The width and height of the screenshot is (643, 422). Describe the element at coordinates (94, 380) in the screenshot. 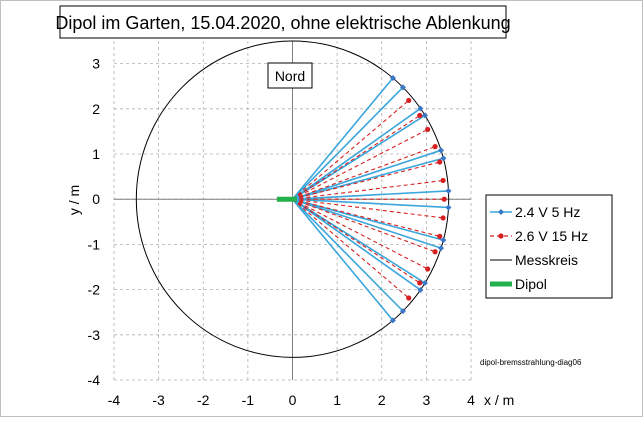

I see `y-tick-label: -4` at that location.